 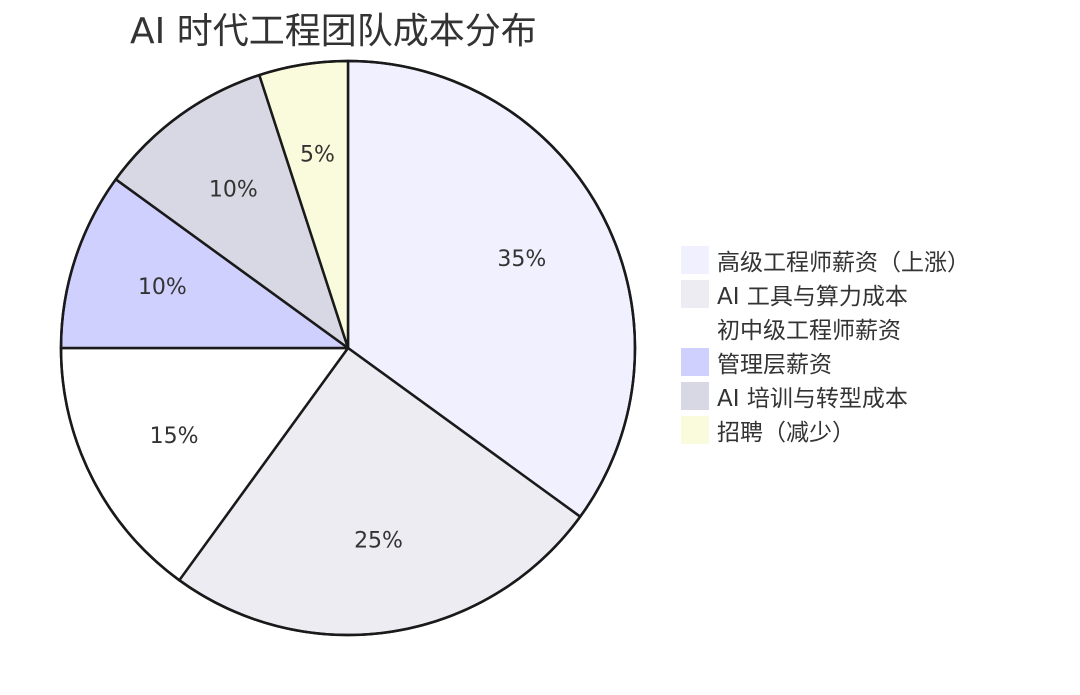 I want to click on legend-item: AI 培训与转型成本, so click(x=825, y=396).